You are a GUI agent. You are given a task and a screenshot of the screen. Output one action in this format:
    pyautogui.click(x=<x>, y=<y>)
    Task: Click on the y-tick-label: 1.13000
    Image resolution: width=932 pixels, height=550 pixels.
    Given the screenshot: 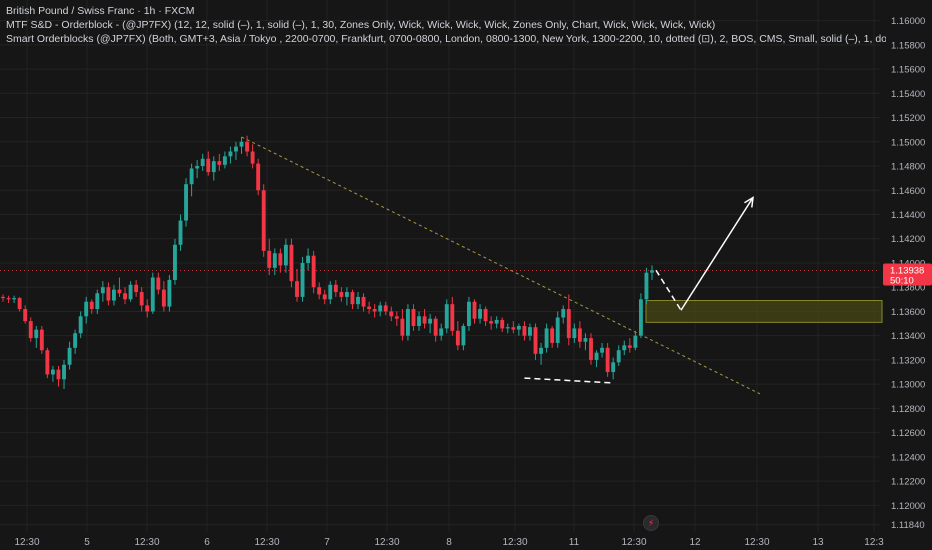 What is the action you would take?
    pyautogui.click(x=908, y=385)
    